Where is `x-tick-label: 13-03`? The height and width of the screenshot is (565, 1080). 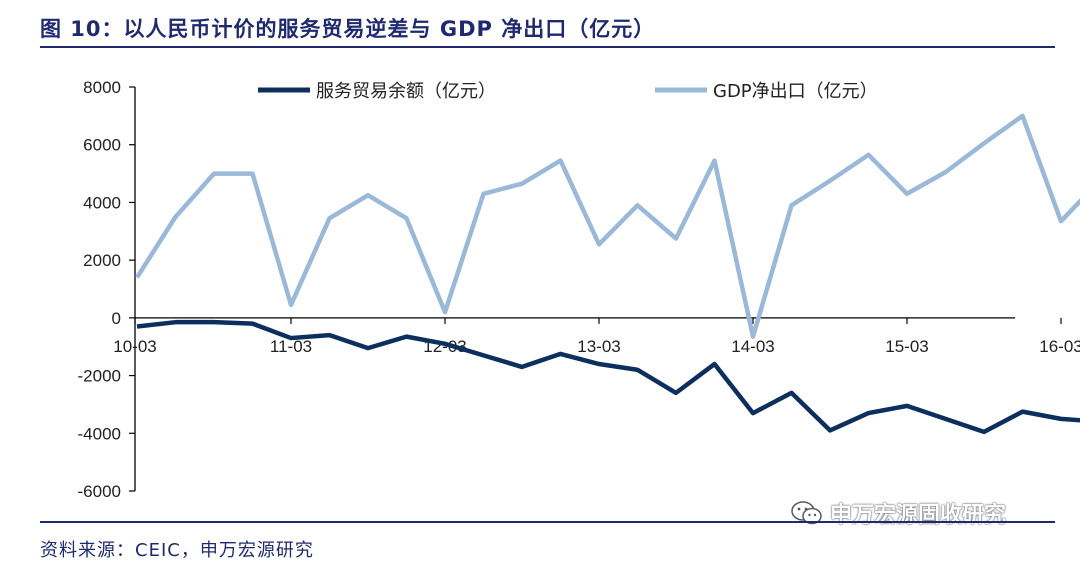
x-tick-label: 13-03 is located at coordinates (598, 346).